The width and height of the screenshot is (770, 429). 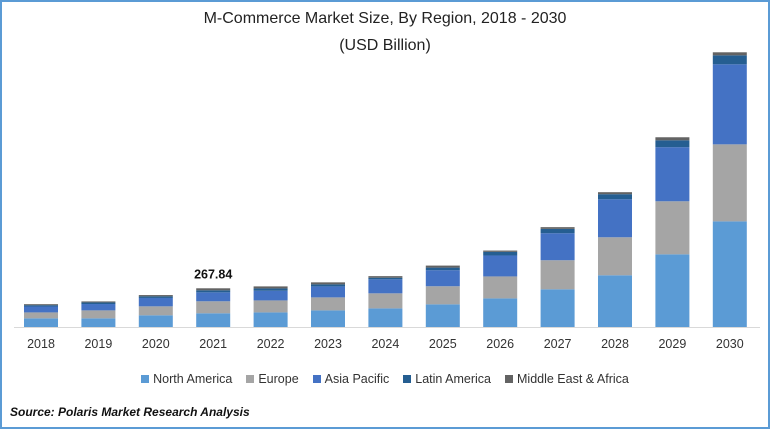 I want to click on bar-segment-latin-america-2024, so click(x=385, y=278).